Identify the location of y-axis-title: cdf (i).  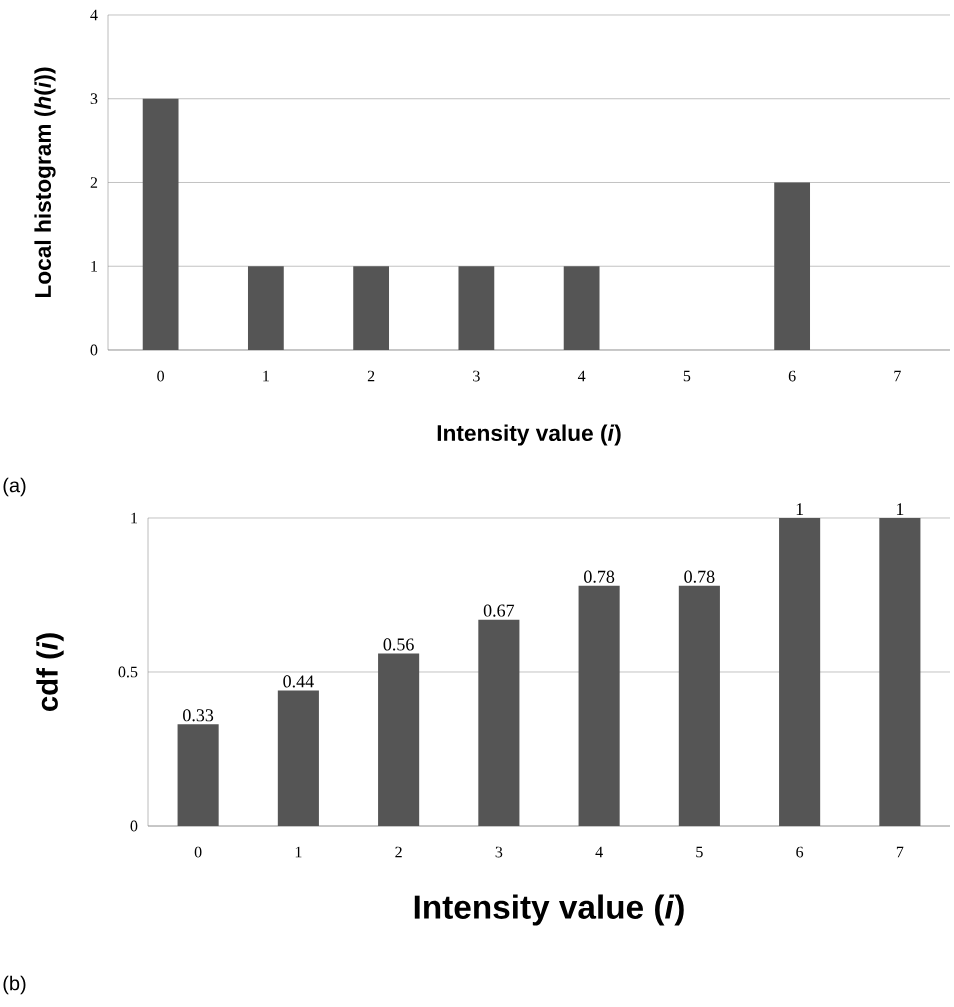
(50, 672).